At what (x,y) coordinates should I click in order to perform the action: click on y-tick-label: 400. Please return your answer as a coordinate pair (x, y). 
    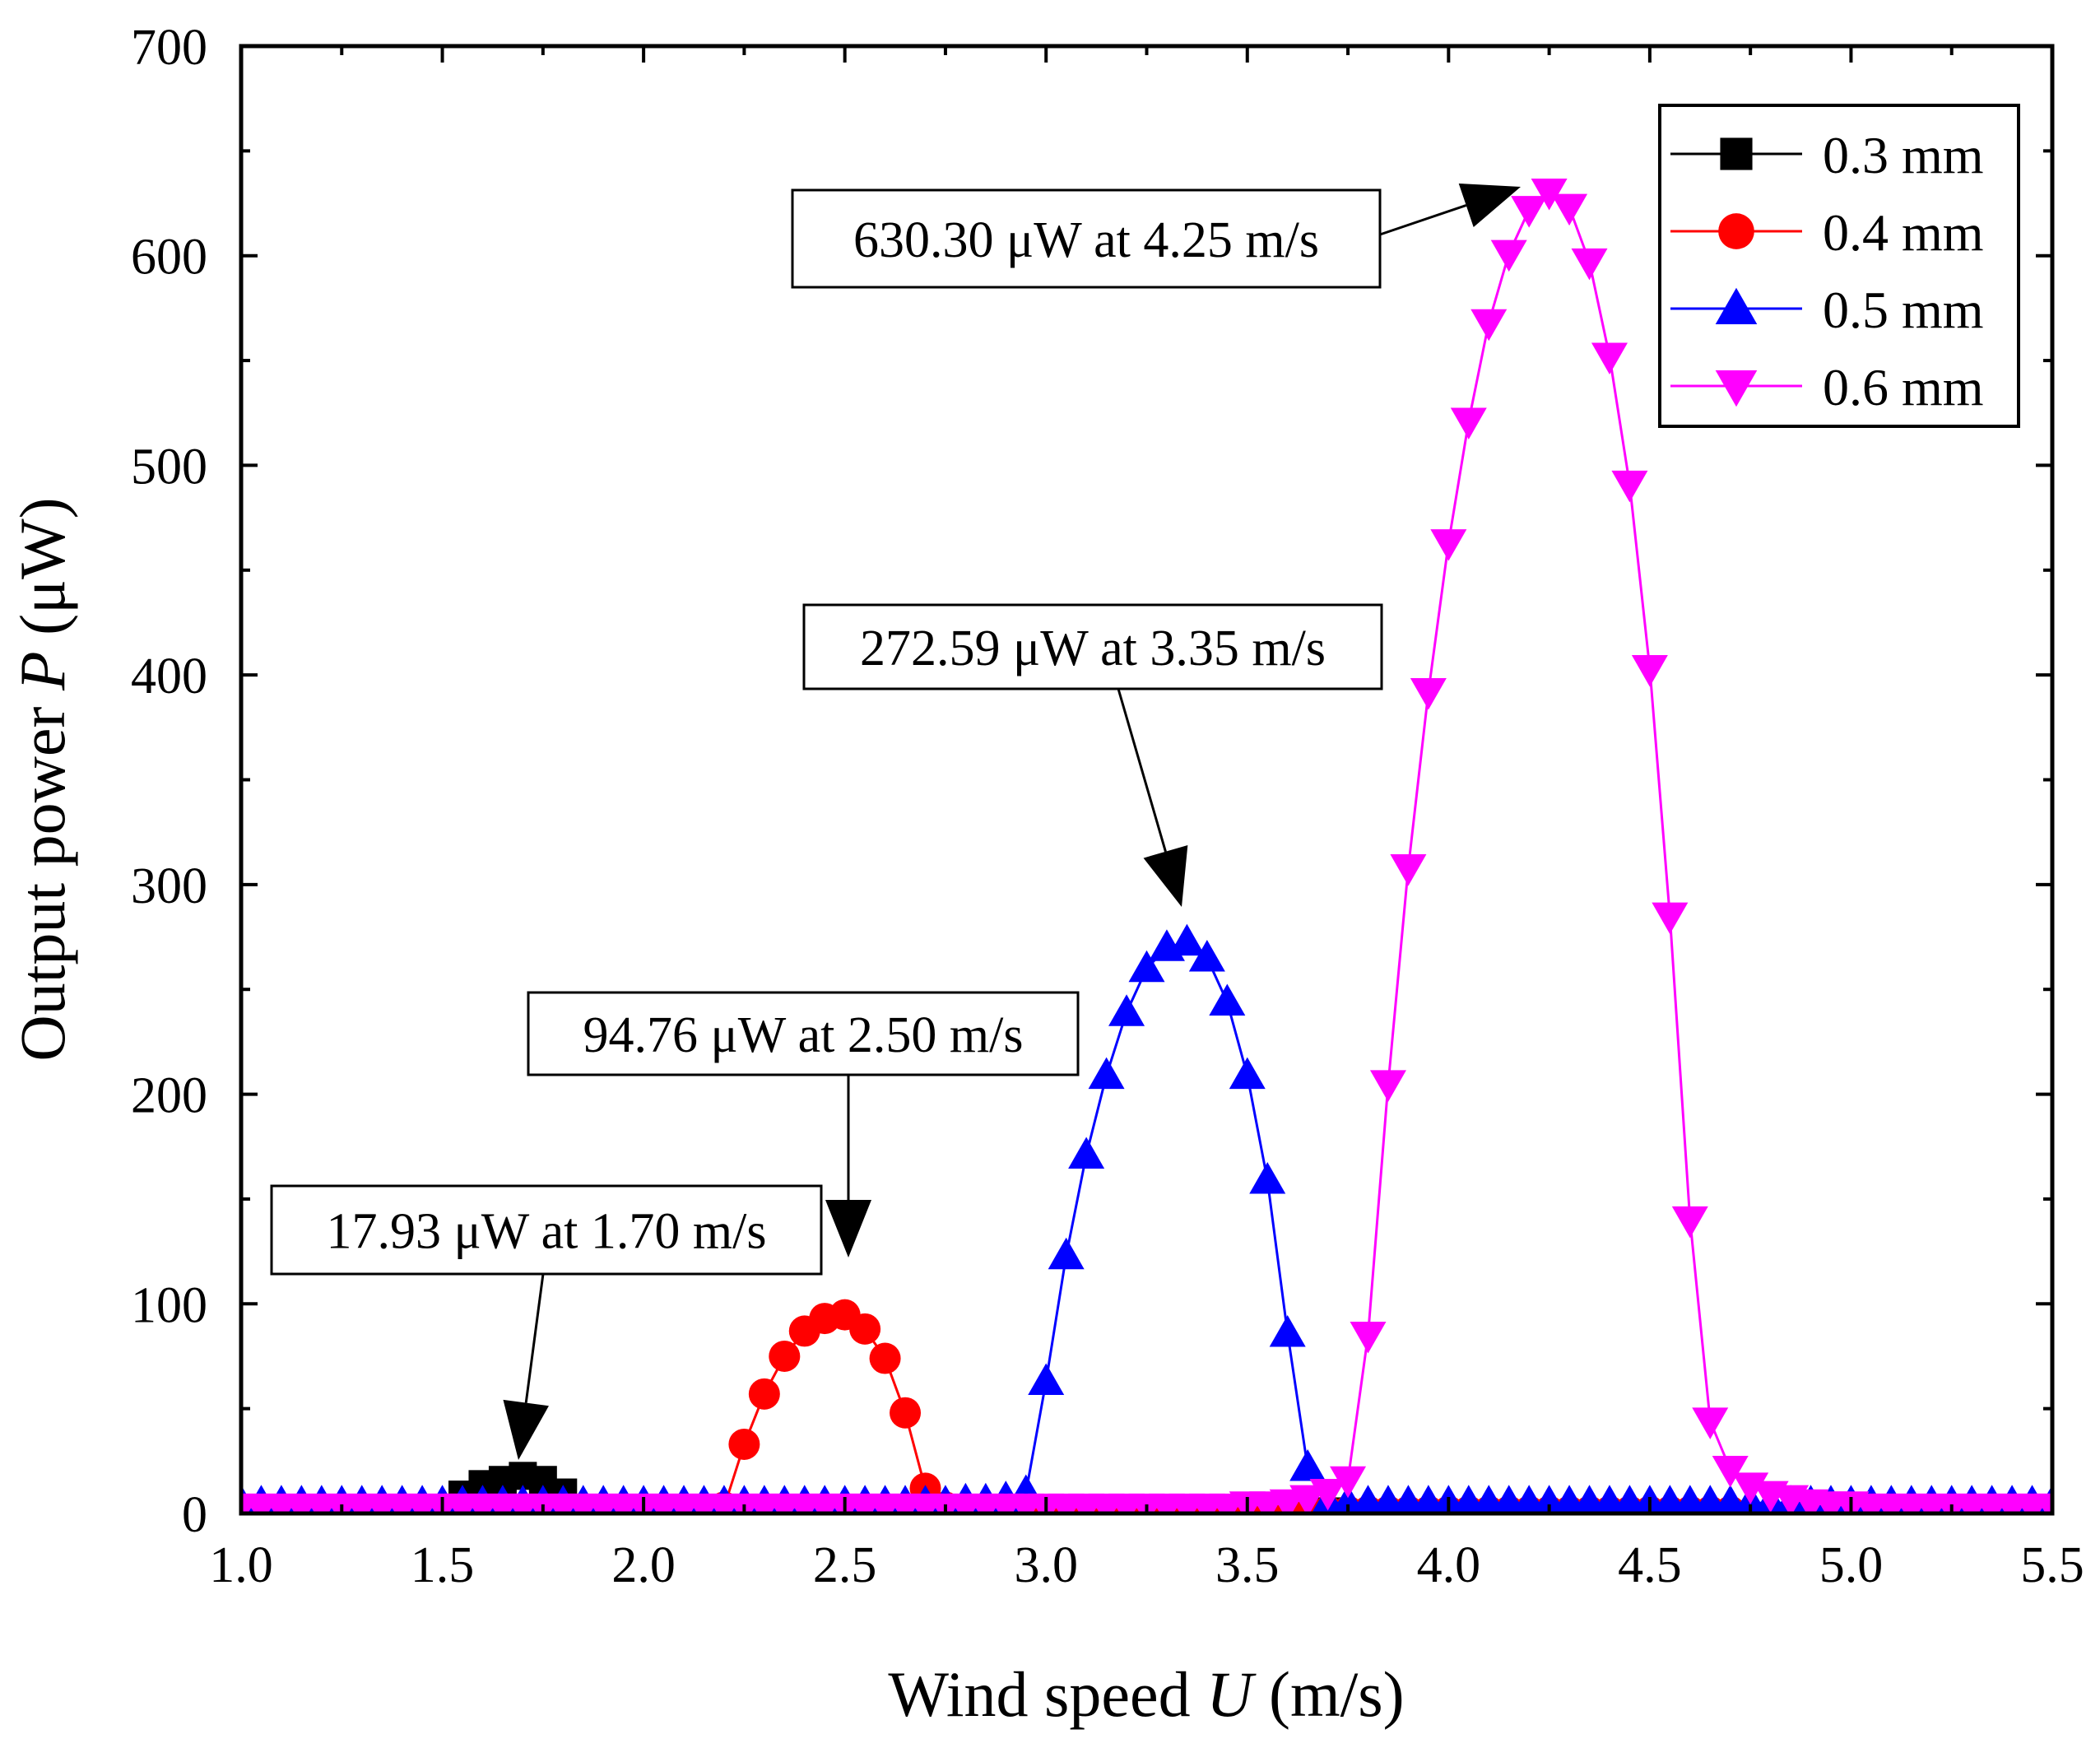
    Looking at the image, I should click on (169, 676).